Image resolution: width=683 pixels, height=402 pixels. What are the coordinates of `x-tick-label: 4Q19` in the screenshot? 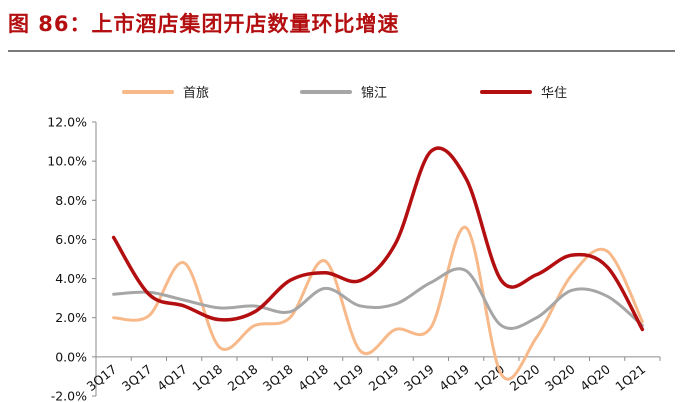 It's located at (454, 377).